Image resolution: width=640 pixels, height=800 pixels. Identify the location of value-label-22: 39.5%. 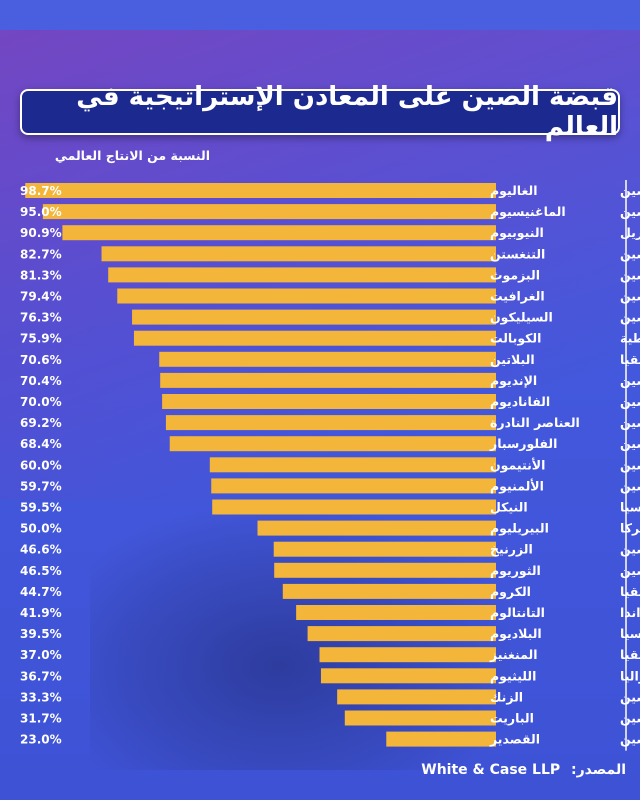
(41, 634).